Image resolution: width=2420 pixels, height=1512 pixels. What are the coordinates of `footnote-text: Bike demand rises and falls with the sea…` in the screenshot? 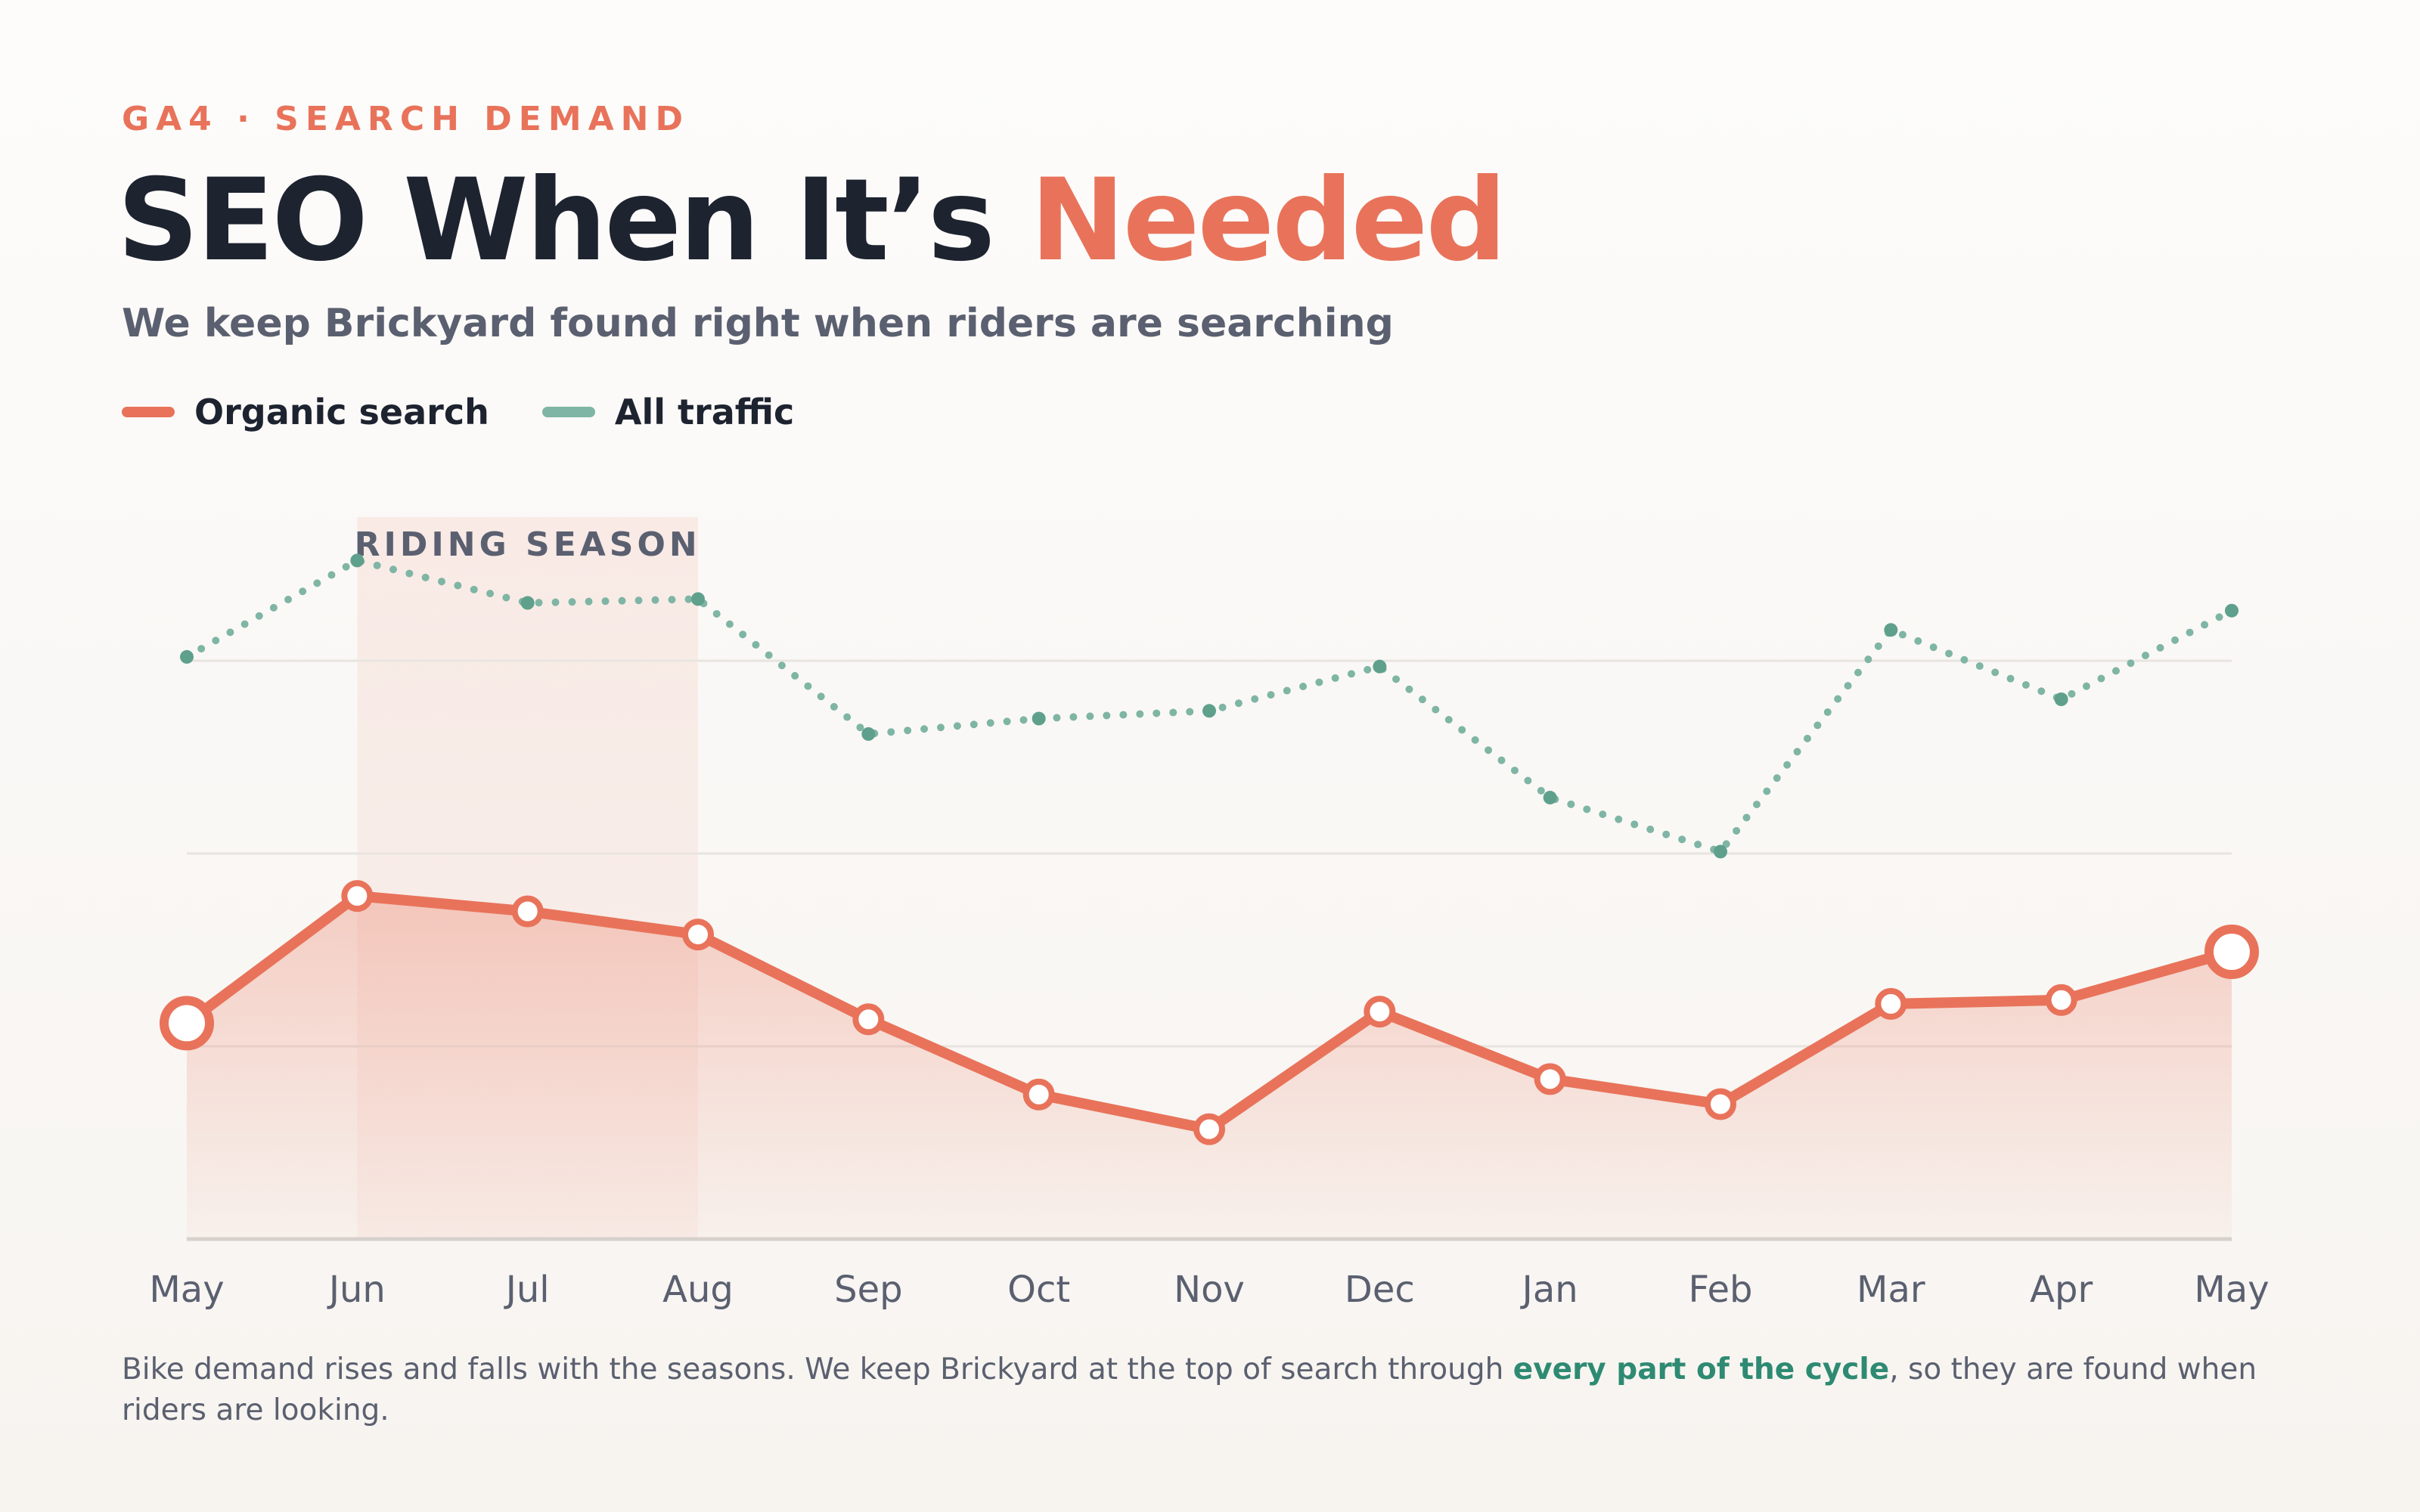 It's located at (817, 1369).